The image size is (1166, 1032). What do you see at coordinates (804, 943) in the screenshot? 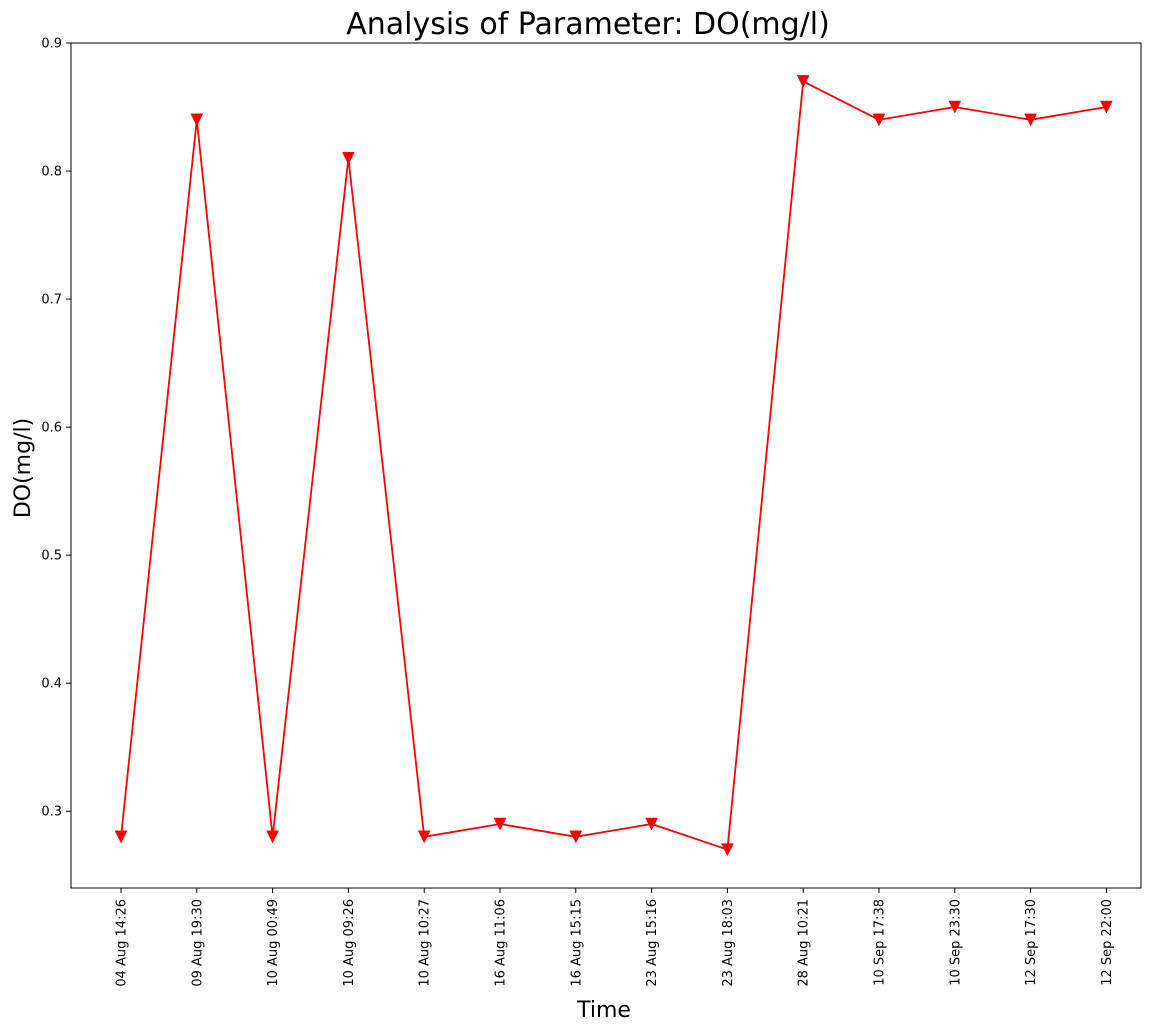
I see `x-tick-label: 28 Aug 10:21` at bounding box center [804, 943].